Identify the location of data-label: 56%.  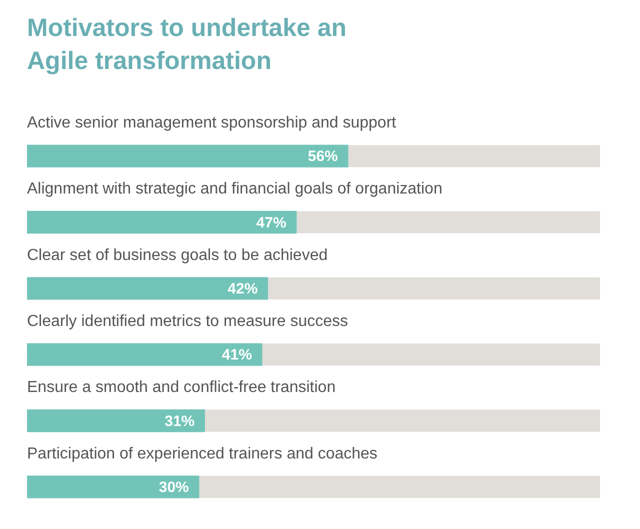
(323, 157).